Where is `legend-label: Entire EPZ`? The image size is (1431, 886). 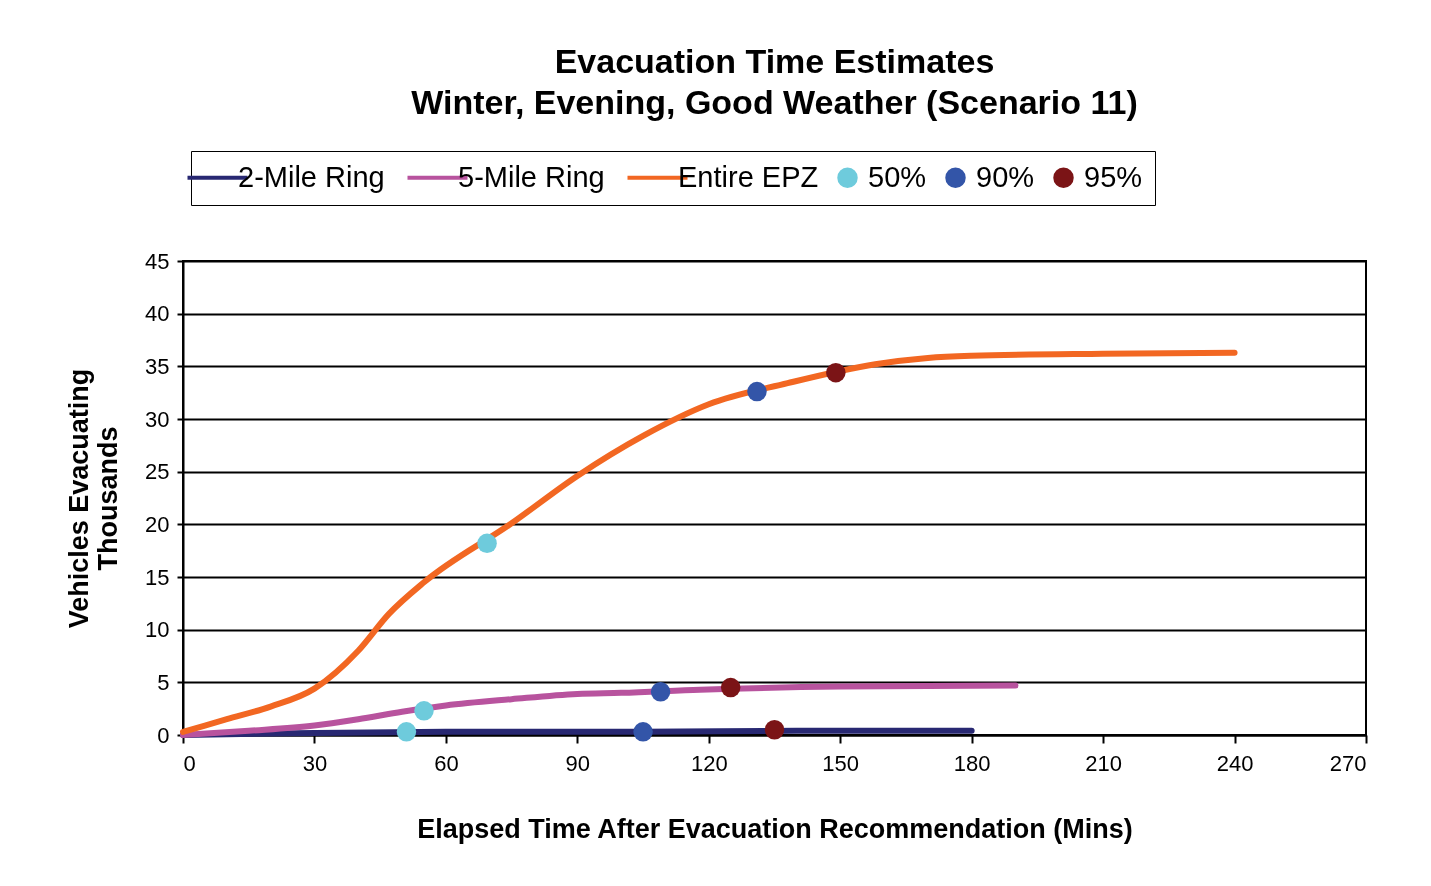
legend-label: Entire EPZ is located at coordinates (748, 176).